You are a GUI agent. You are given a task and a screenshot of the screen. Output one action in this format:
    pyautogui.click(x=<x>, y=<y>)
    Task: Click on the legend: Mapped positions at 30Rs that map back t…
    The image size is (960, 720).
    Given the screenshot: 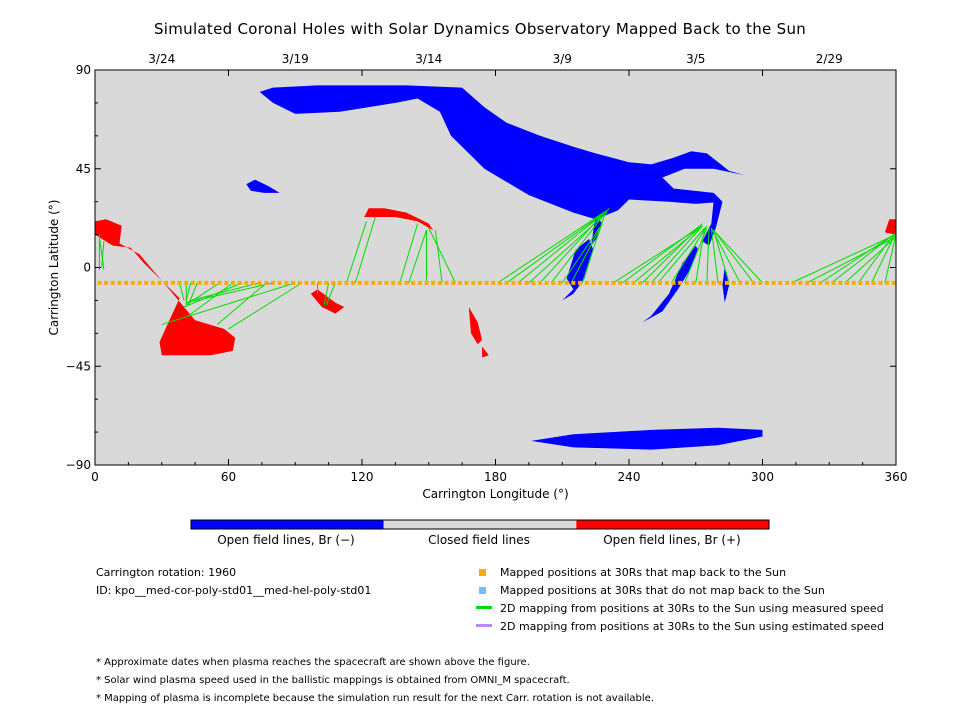 What is the action you would take?
    pyautogui.click(x=716, y=606)
    